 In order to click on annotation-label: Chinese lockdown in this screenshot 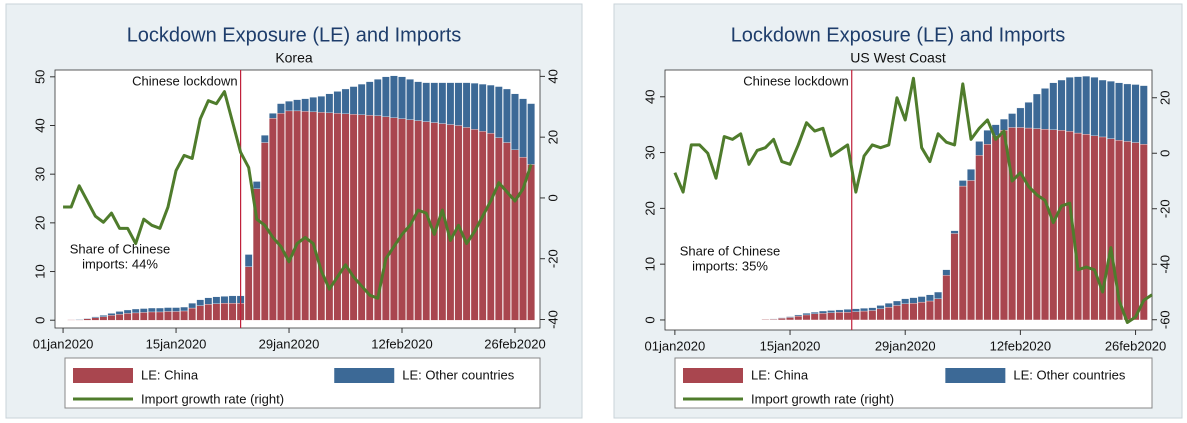, I will do `click(796, 80)`.